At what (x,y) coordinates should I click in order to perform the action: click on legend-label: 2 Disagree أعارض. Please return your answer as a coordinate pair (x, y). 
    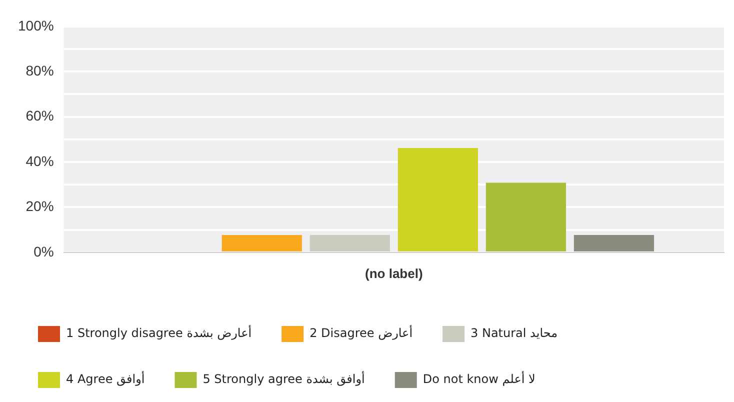
    Looking at the image, I should click on (361, 332).